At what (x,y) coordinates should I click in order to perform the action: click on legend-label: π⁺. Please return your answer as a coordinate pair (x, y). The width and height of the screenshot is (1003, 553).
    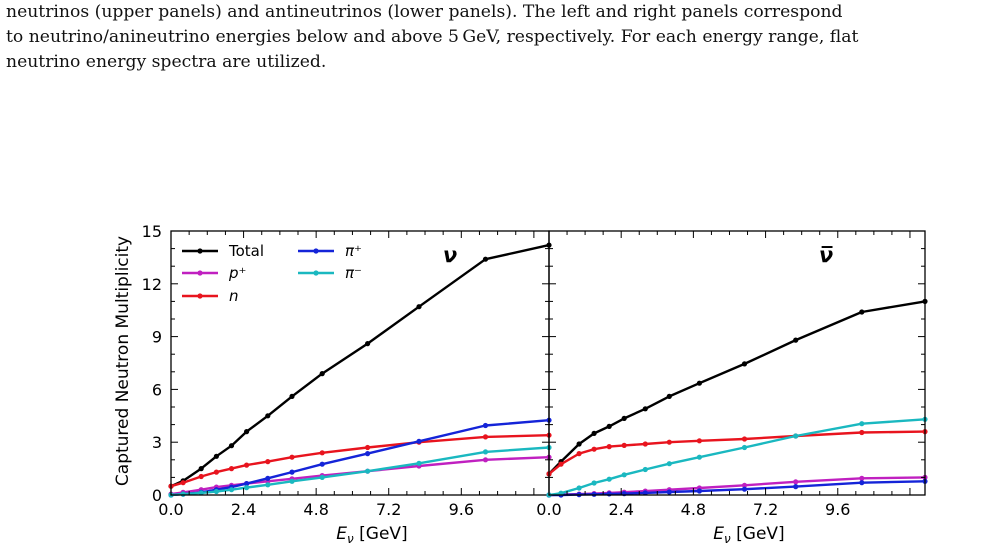
    Looking at the image, I should click on (353, 251).